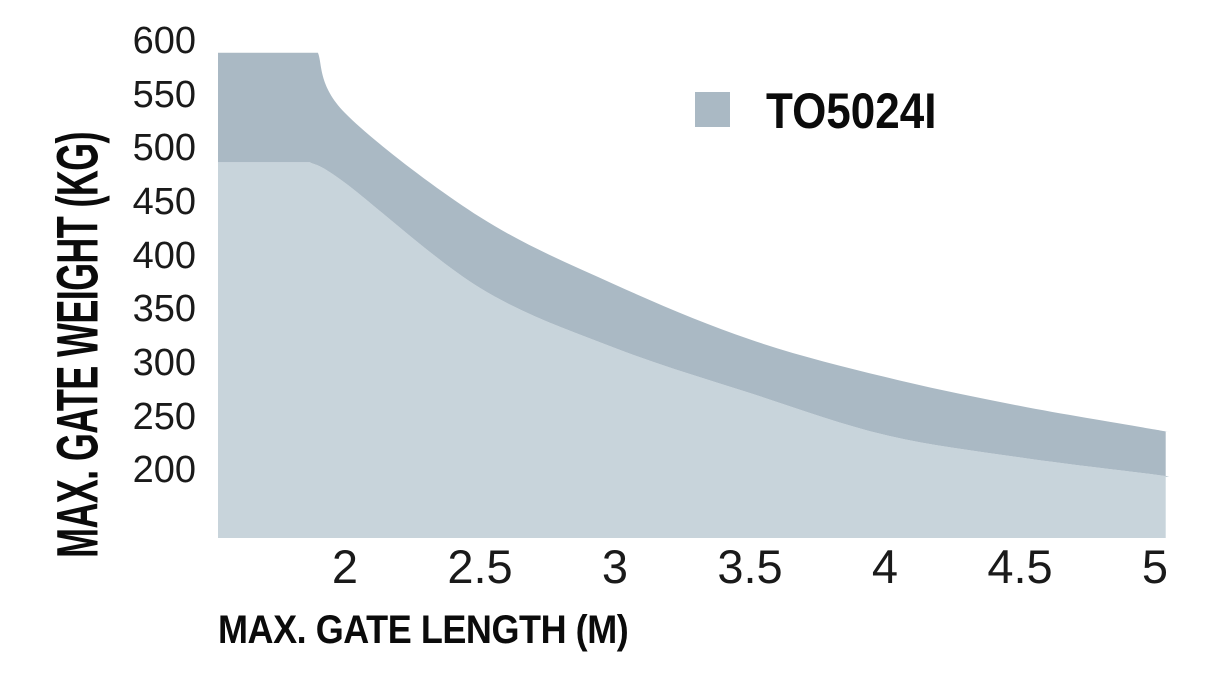 This screenshot has width=1214, height=677. What do you see at coordinates (615, 566) in the screenshot?
I see `x-tick-label: 3` at bounding box center [615, 566].